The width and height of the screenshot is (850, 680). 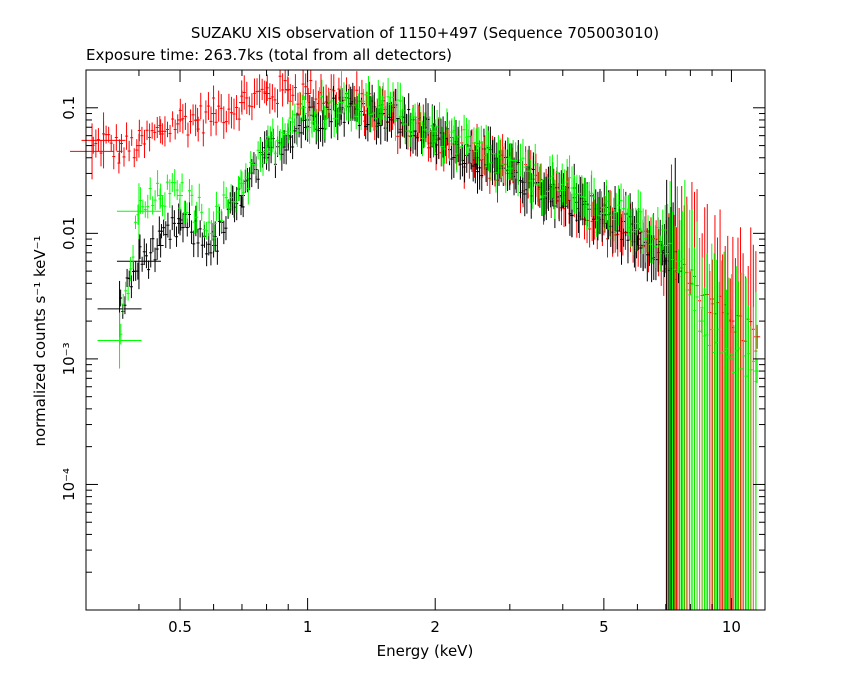 What do you see at coordinates (604, 627) in the screenshot?
I see `x-tick-label: 5` at bounding box center [604, 627].